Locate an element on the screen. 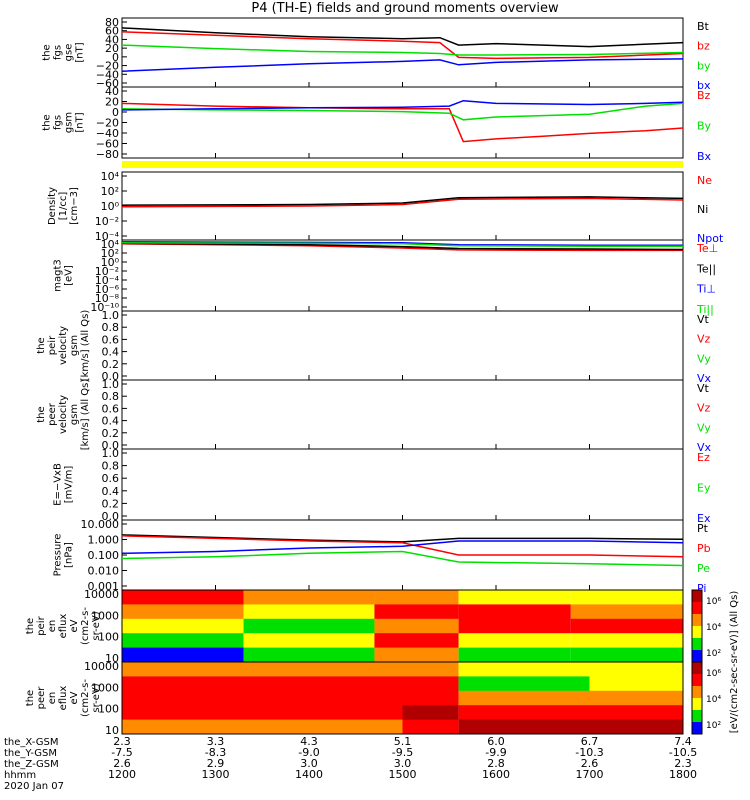 The height and width of the screenshot is (800, 750). series-Te|| is located at coordinates (402, 246).